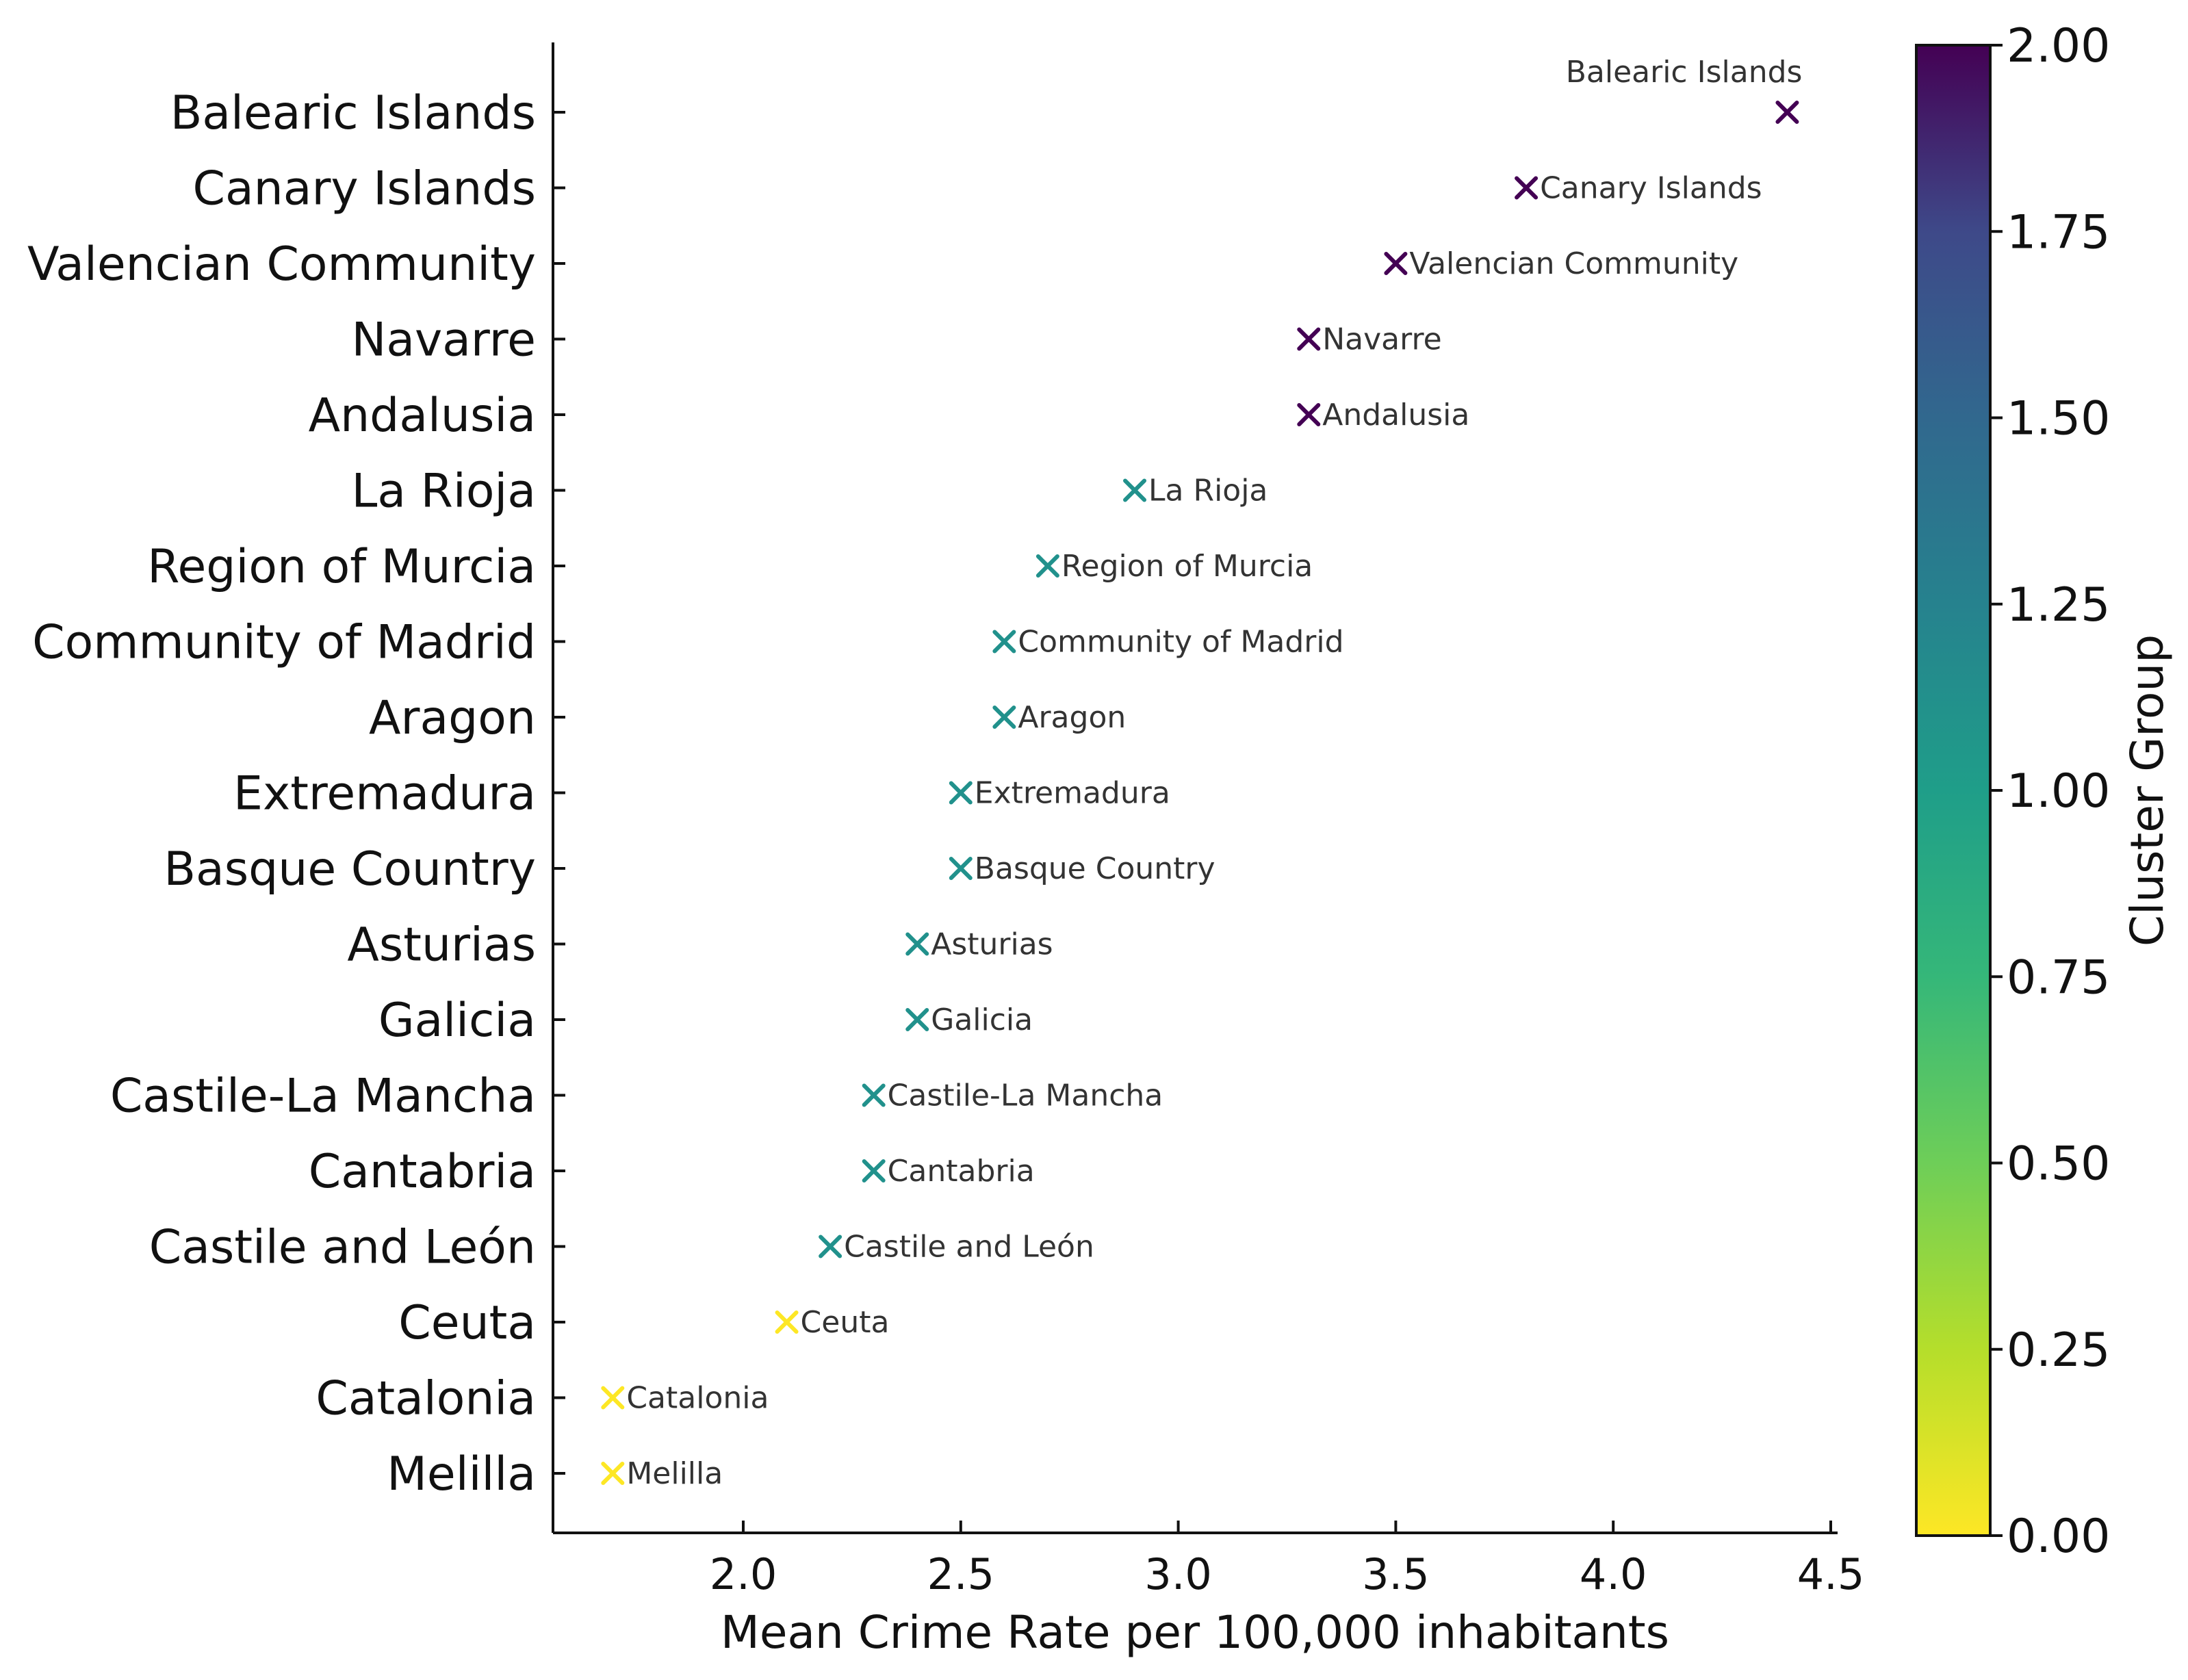 This screenshot has width=2188, height=1680. Describe the element at coordinates (1195, 1632) in the screenshot. I see `x-axis-title: Mean Crime Rate per 100,000 inhabitants` at that location.